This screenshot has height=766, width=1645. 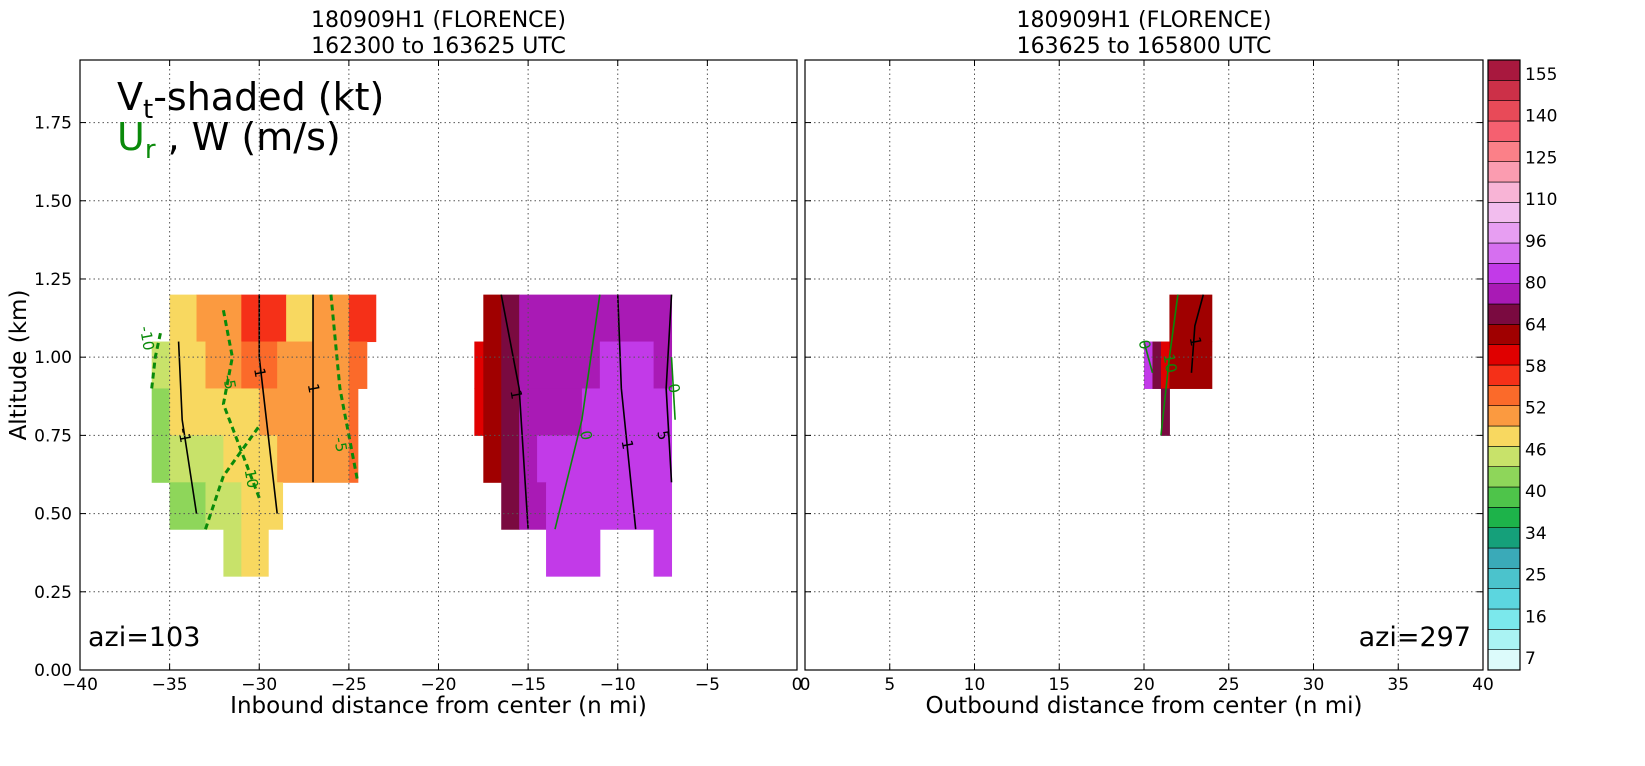 What do you see at coordinates (438, 46) in the screenshot?
I see `panel-title: 162300 to 163625 UTC` at bounding box center [438, 46].